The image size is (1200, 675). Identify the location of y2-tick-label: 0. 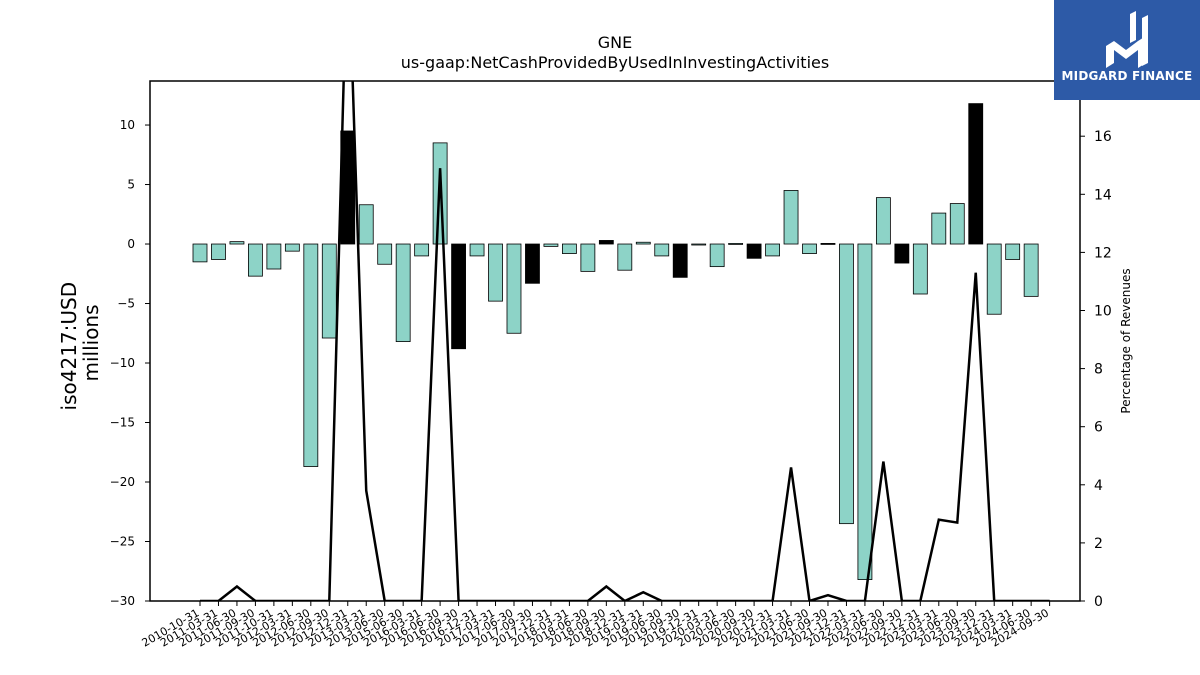
(1098, 602).